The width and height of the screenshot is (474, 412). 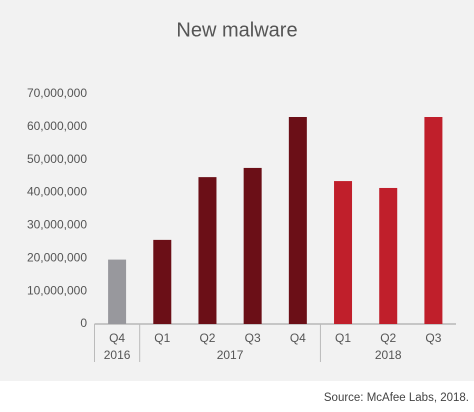 What do you see at coordinates (236, 30) in the screenshot?
I see `chart-title: New malware` at bounding box center [236, 30].